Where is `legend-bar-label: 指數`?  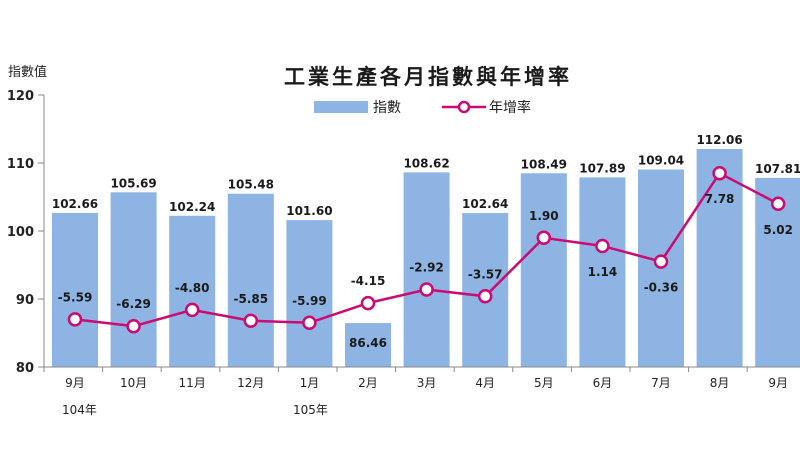 legend-bar-label: 指數 is located at coordinates (387, 108).